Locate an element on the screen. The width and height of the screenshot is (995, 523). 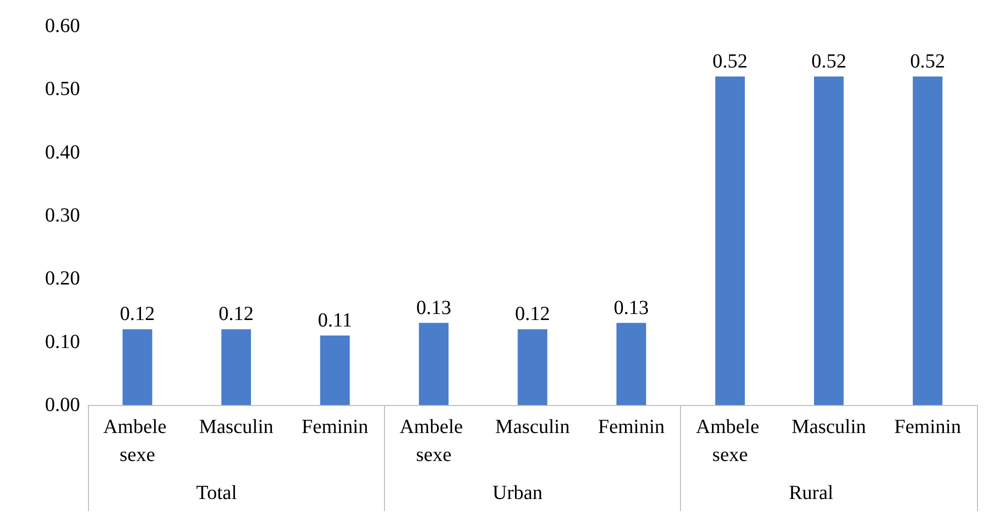
data-label: 0.11 is located at coordinates (335, 321).